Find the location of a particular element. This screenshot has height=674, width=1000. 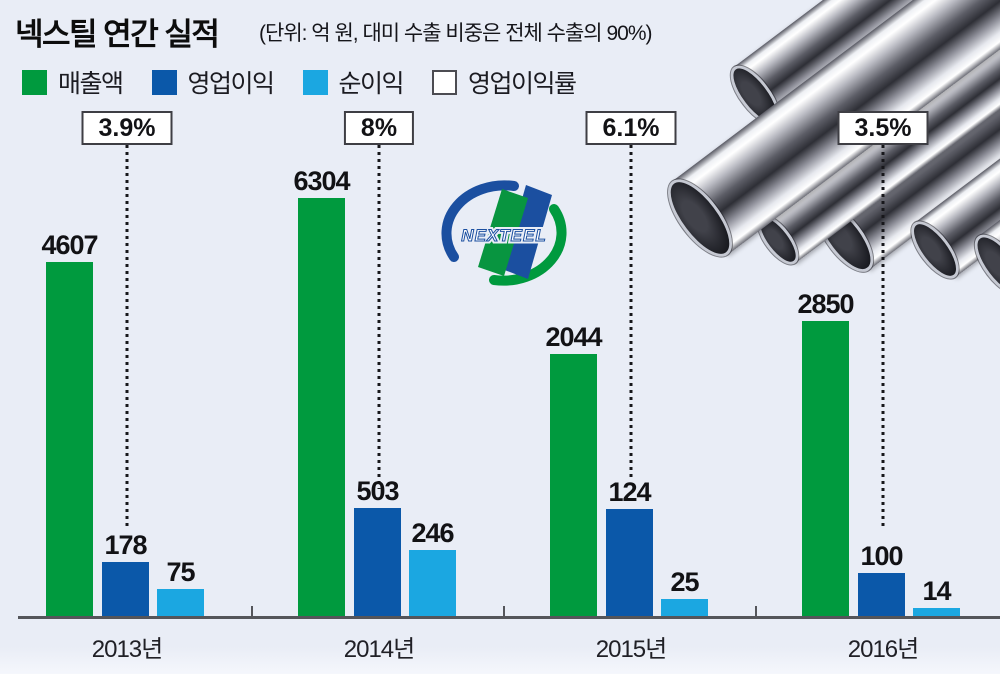

logo-text: NEXTEEL is located at coordinates (503, 235).